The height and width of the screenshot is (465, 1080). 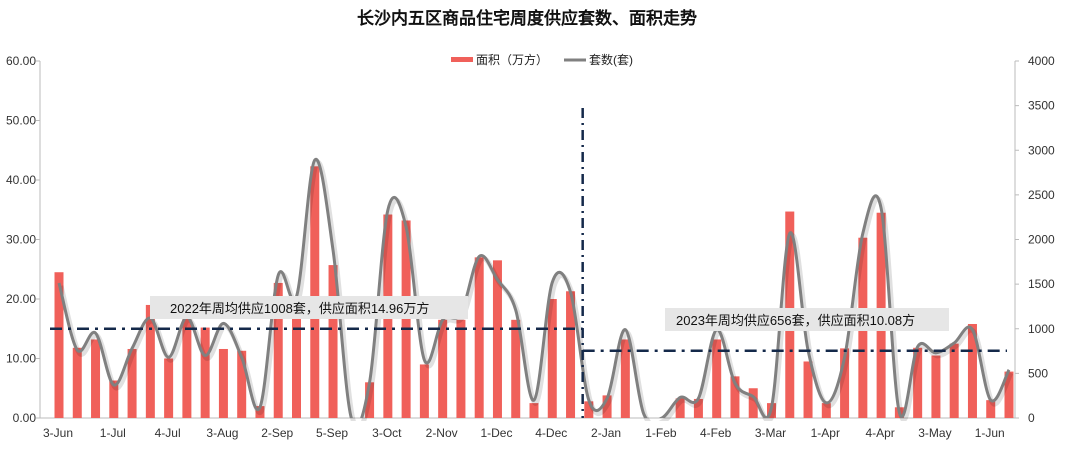 What do you see at coordinates (58, 433) in the screenshot?
I see `x-tick-label: 3-Jun` at bounding box center [58, 433].